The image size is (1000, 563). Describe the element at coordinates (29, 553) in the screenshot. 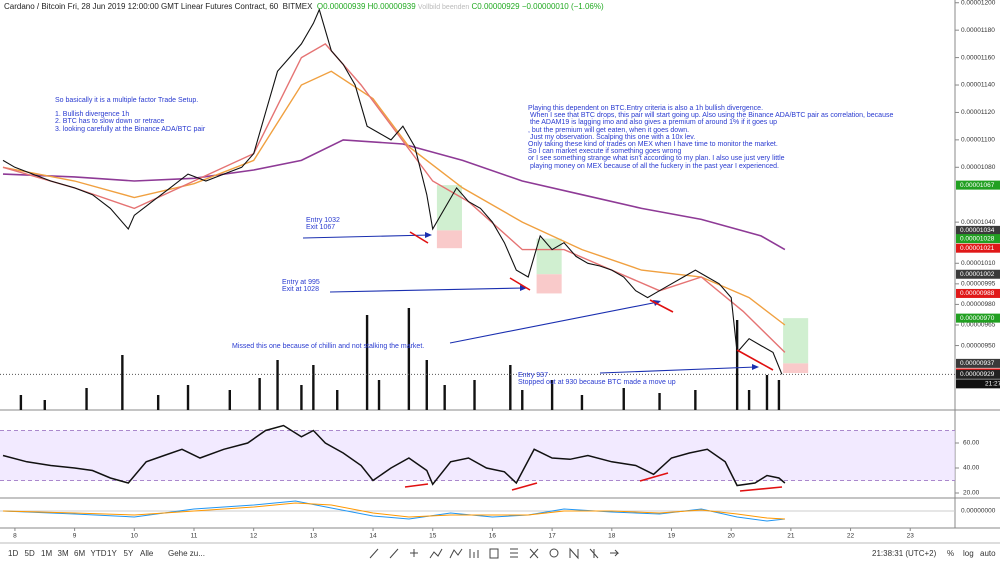

I see `range-button: 5D` at that location.